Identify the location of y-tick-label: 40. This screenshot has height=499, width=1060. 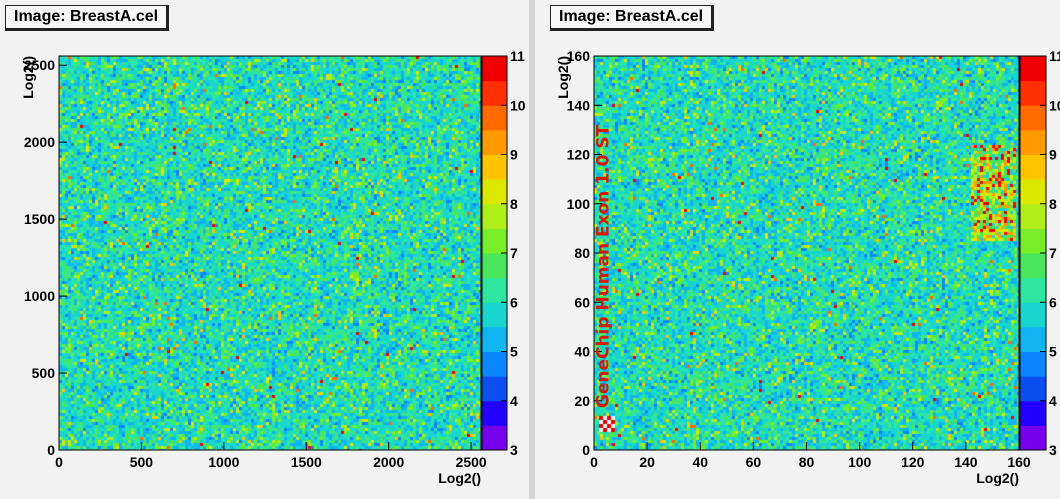
(582, 352).